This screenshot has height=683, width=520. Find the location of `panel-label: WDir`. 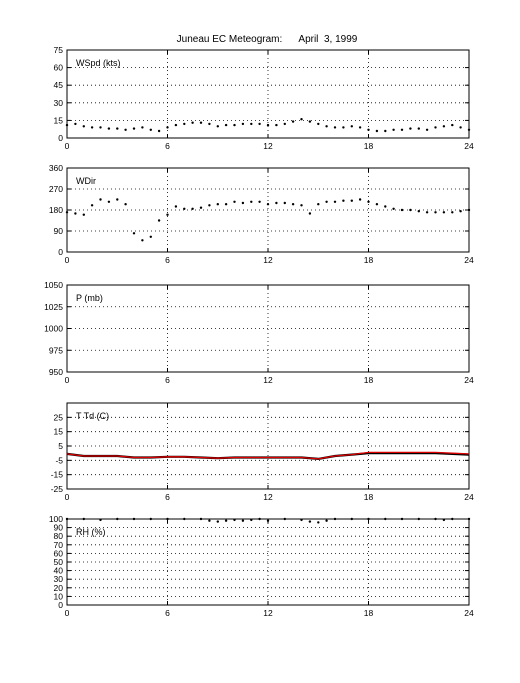

panel-label: WDir is located at coordinates (86, 181).